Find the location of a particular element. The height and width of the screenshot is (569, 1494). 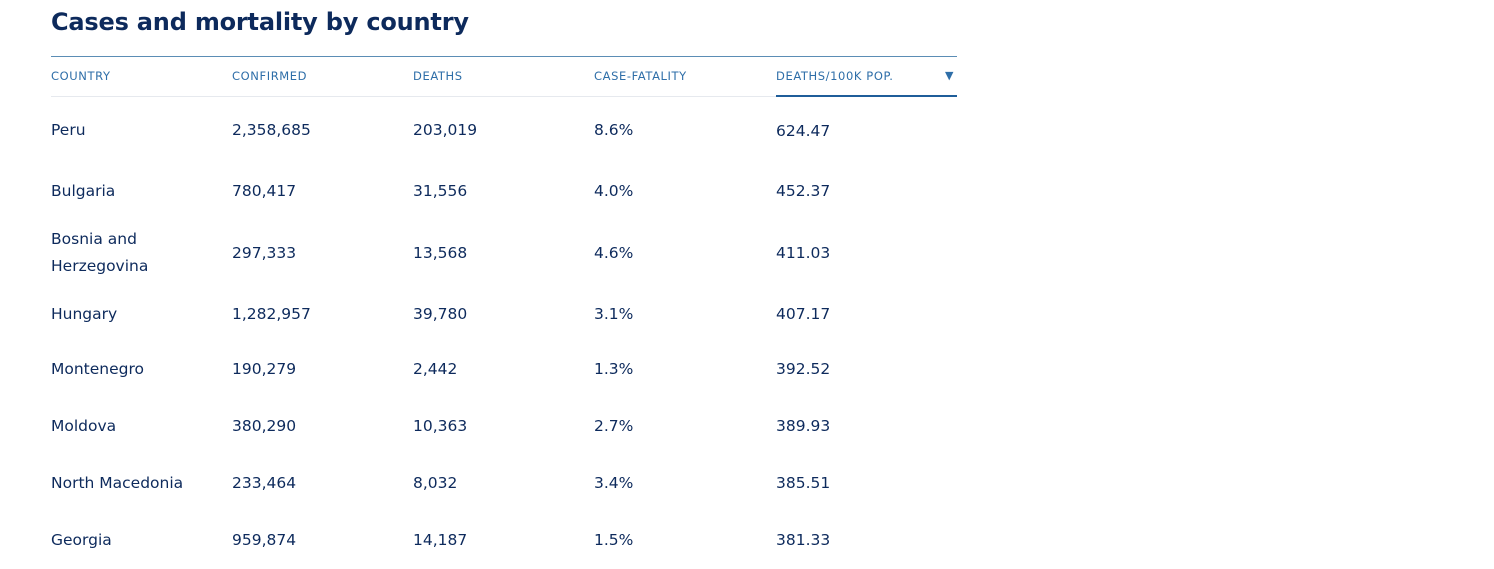

table-row: Georgia 959,874 14,187 1.5% 381.33 is located at coordinates (504, 540).